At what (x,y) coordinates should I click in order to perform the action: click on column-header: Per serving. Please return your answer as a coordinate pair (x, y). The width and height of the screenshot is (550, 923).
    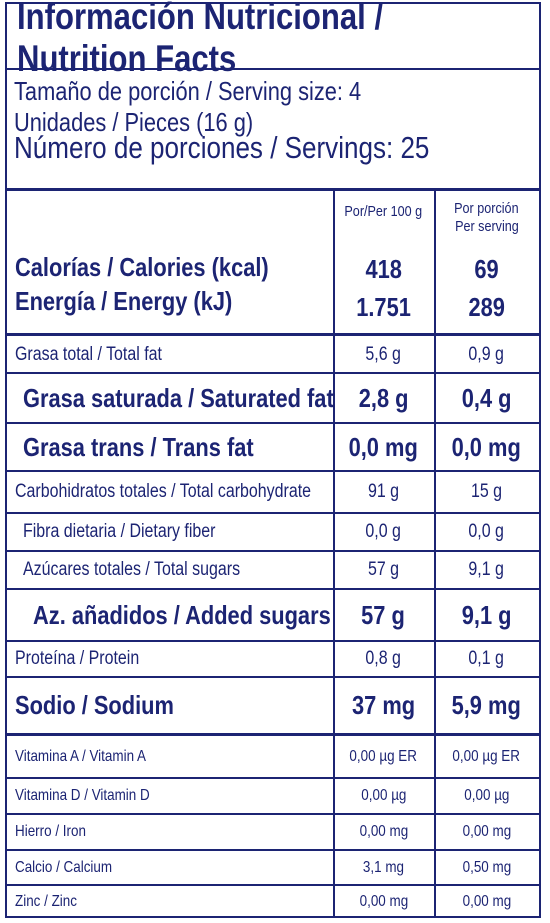
    Looking at the image, I should click on (486, 226).